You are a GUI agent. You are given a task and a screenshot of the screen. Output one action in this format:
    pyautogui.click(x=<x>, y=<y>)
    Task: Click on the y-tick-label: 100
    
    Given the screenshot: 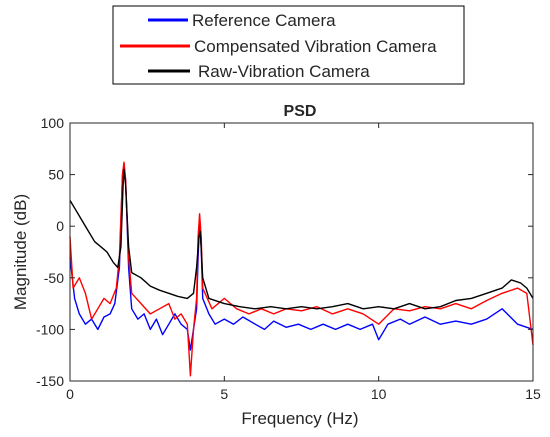 What is the action you would take?
    pyautogui.click(x=53, y=123)
    